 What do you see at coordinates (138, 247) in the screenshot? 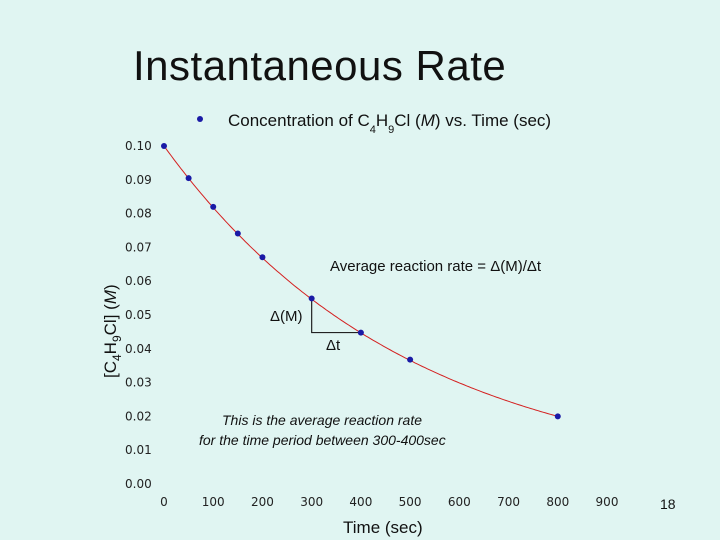
I see `y-tick-label: 0.07` at bounding box center [138, 247].